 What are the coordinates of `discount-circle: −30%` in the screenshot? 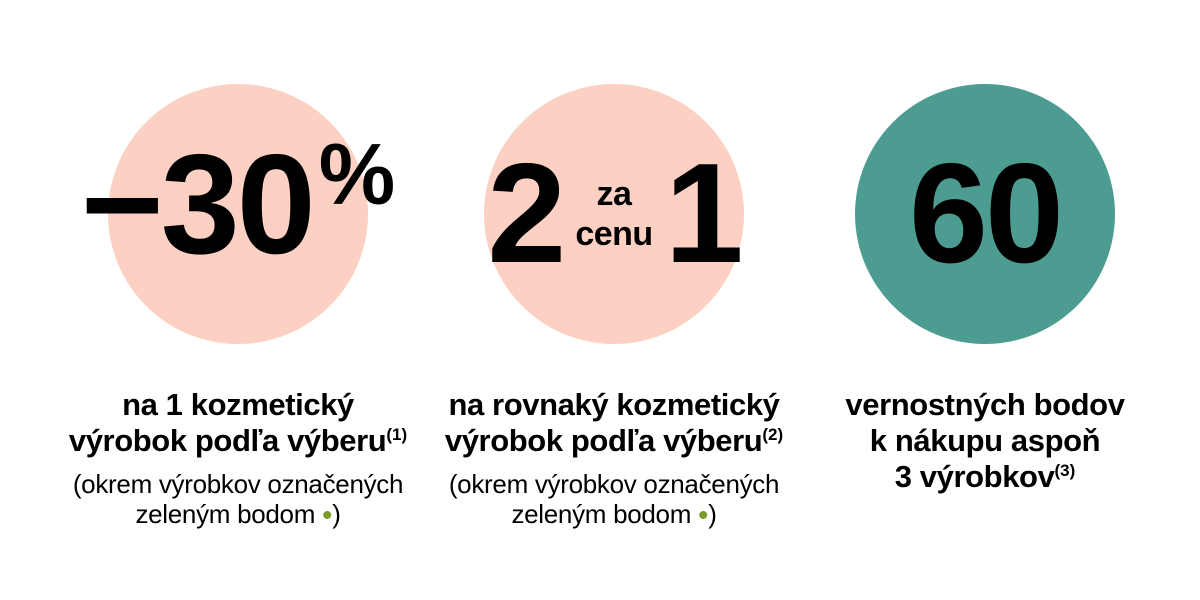 It's located at (238, 214).